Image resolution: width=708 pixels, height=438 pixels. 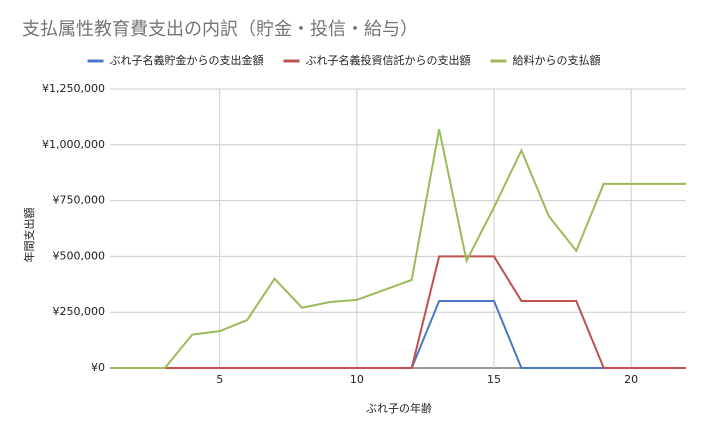 What do you see at coordinates (98, 367) in the screenshot?
I see `y-tick-label: ¥0` at bounding box center [98, 367].